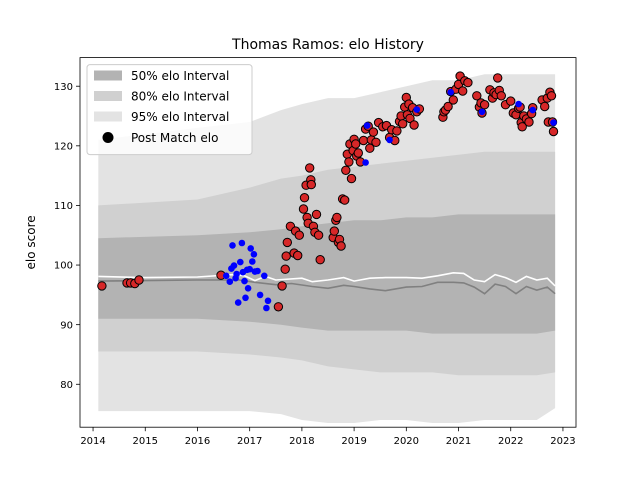  What do you see at coordinates (458, 441) in the screenshot?
I see `x-tick-label: 2021` at bounding box center [458, 441].